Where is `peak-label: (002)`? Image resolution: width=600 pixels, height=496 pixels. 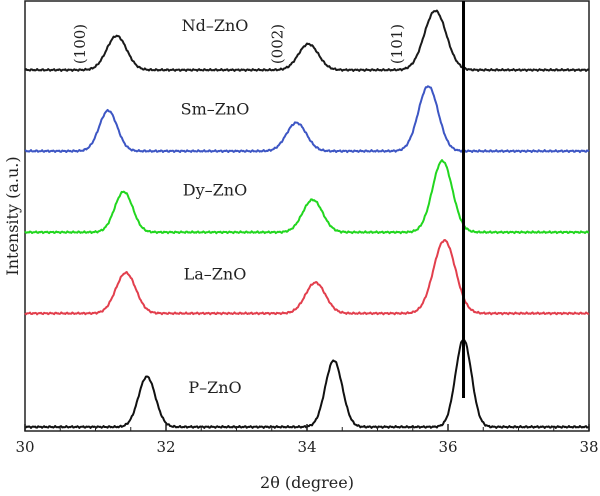 peak-label: (002) is located at coordinates (277, 44).